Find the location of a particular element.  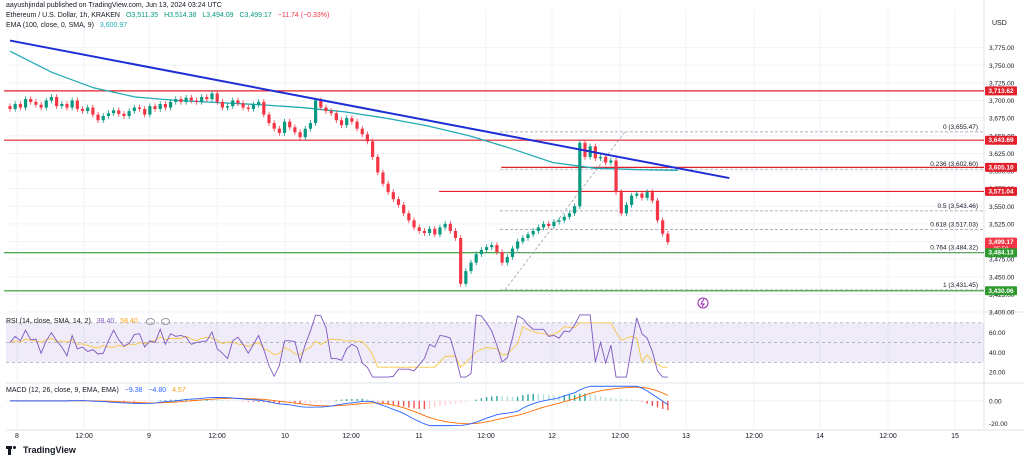

y-tick-label: 3,600.00 is located at coordinates (1002, 172).